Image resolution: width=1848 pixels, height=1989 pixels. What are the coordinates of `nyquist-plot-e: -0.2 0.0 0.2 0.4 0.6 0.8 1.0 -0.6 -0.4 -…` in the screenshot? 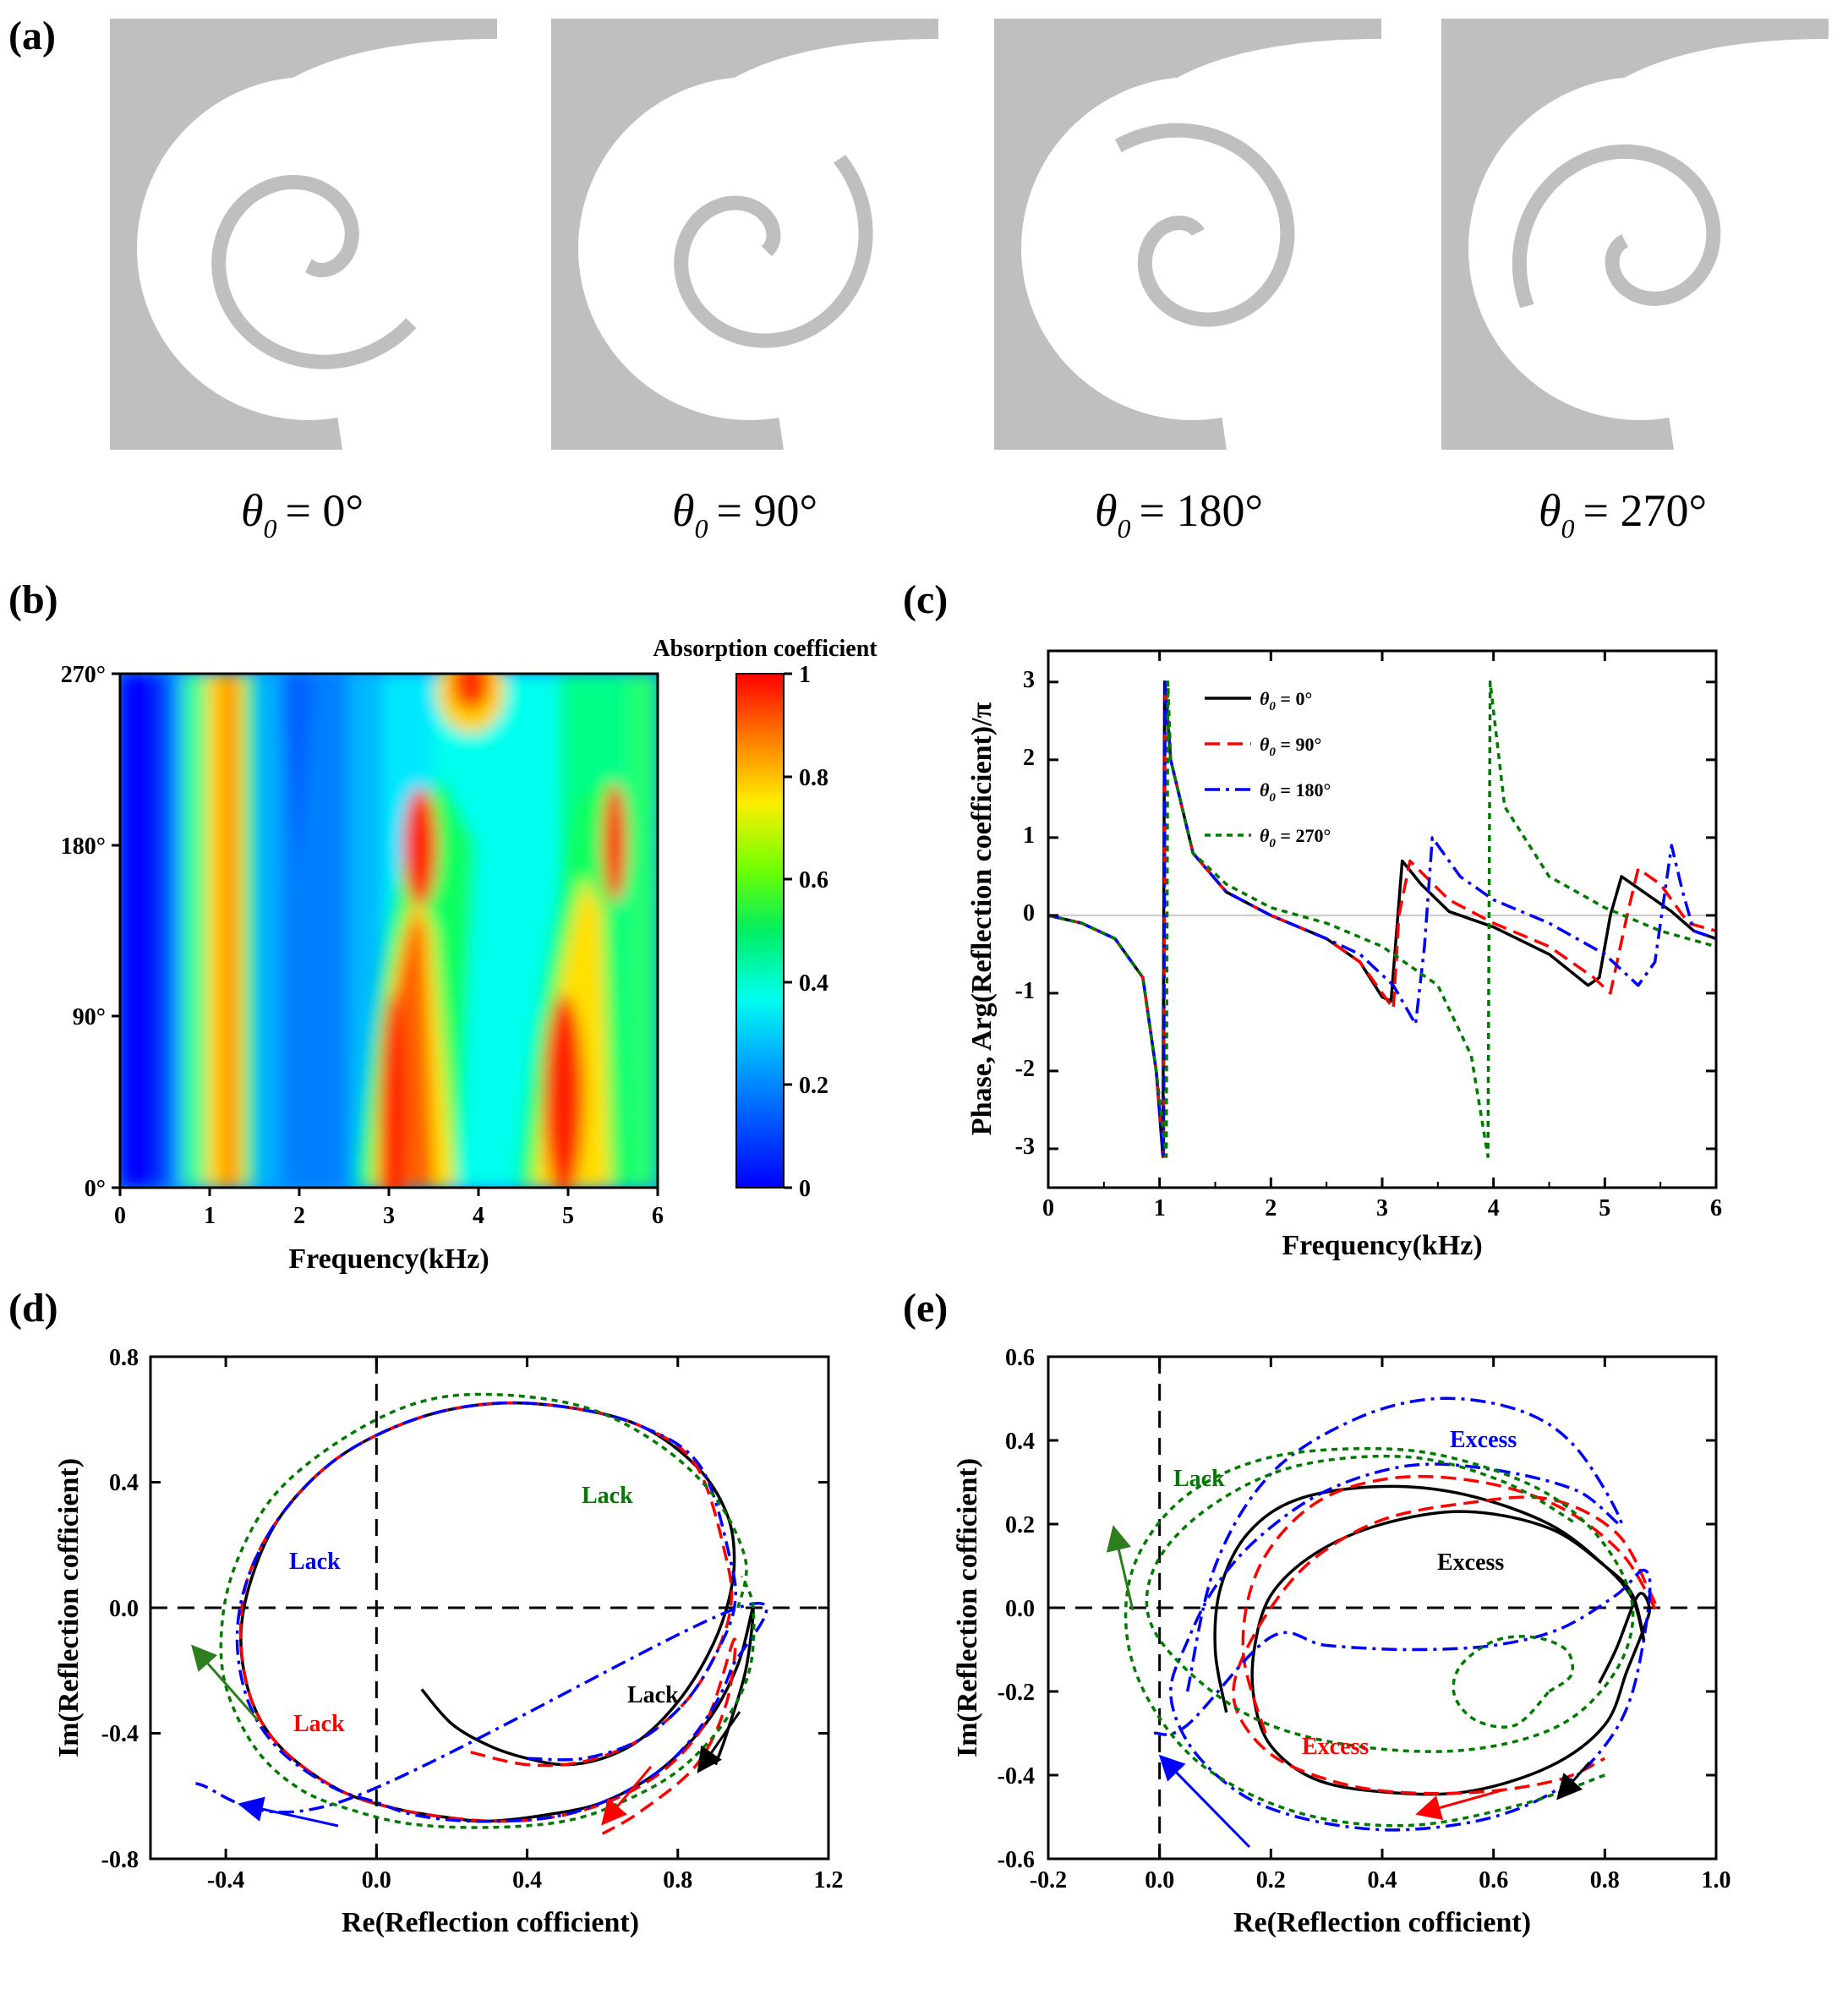 It's located at (1341, 1641).